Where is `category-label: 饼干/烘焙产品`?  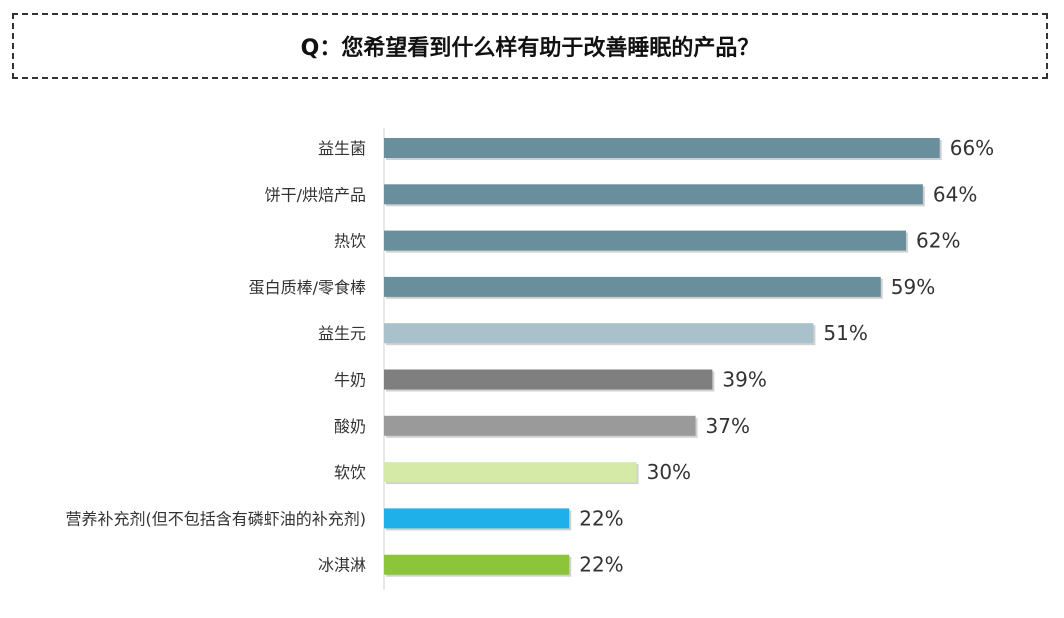 category-label: 饼干/烘焙产品 is located at coordinates (315, 194).